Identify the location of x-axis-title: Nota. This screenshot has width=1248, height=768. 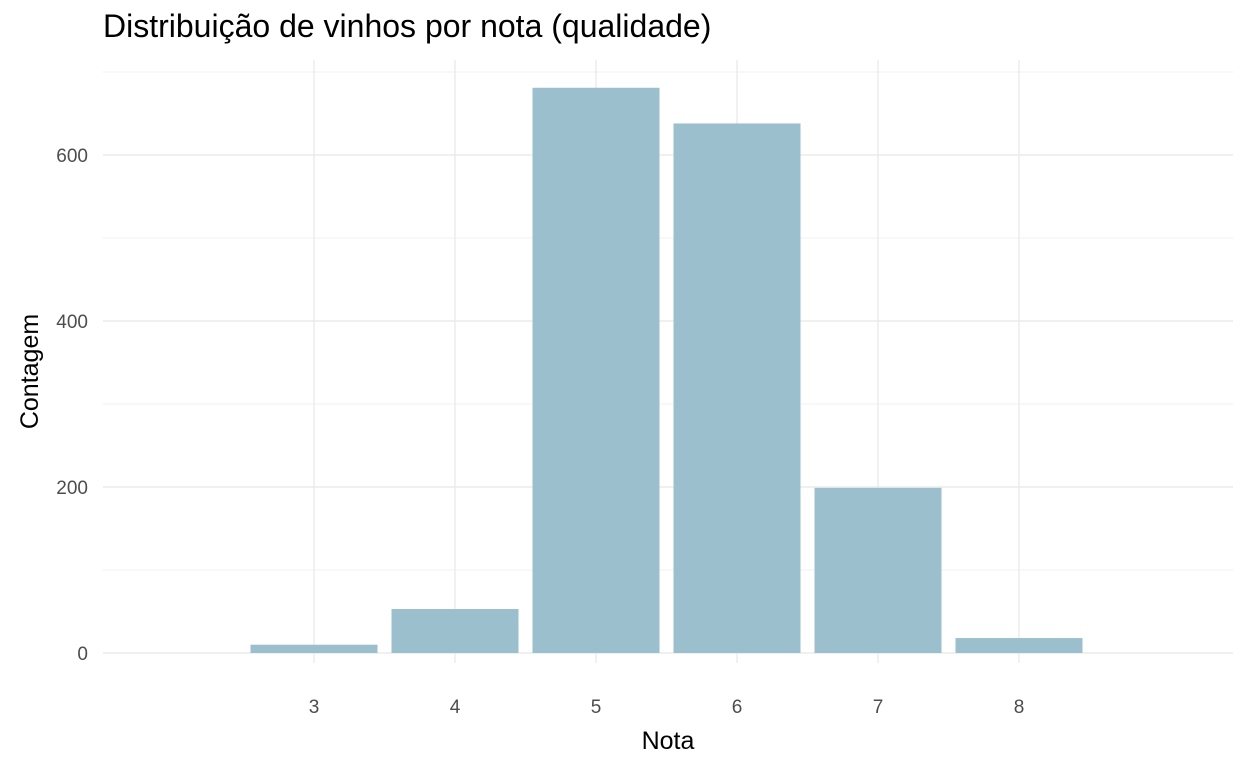
(668, 741).